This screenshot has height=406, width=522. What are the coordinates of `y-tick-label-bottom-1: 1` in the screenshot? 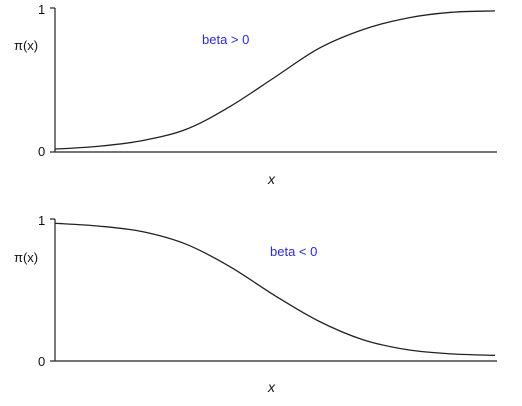 It's located at (41, 220).